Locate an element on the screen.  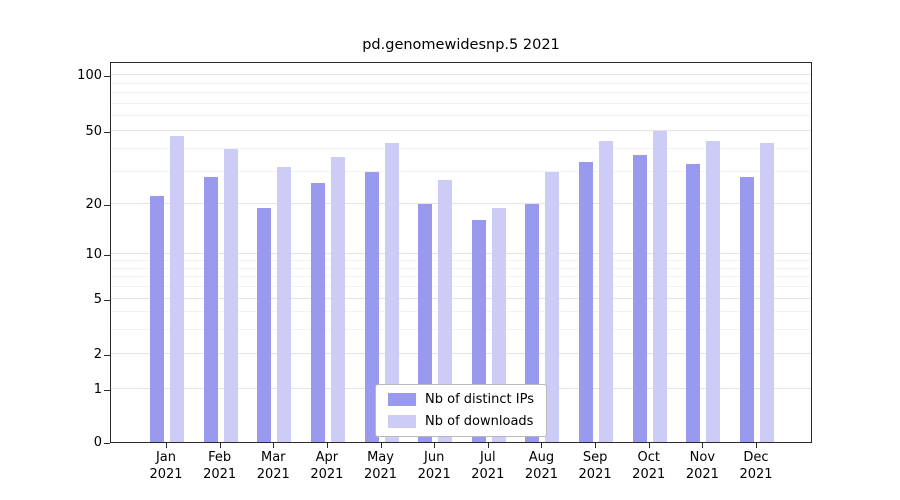
x-tick-label-sep: Sep 2021 is located at coordinates (595, 467).